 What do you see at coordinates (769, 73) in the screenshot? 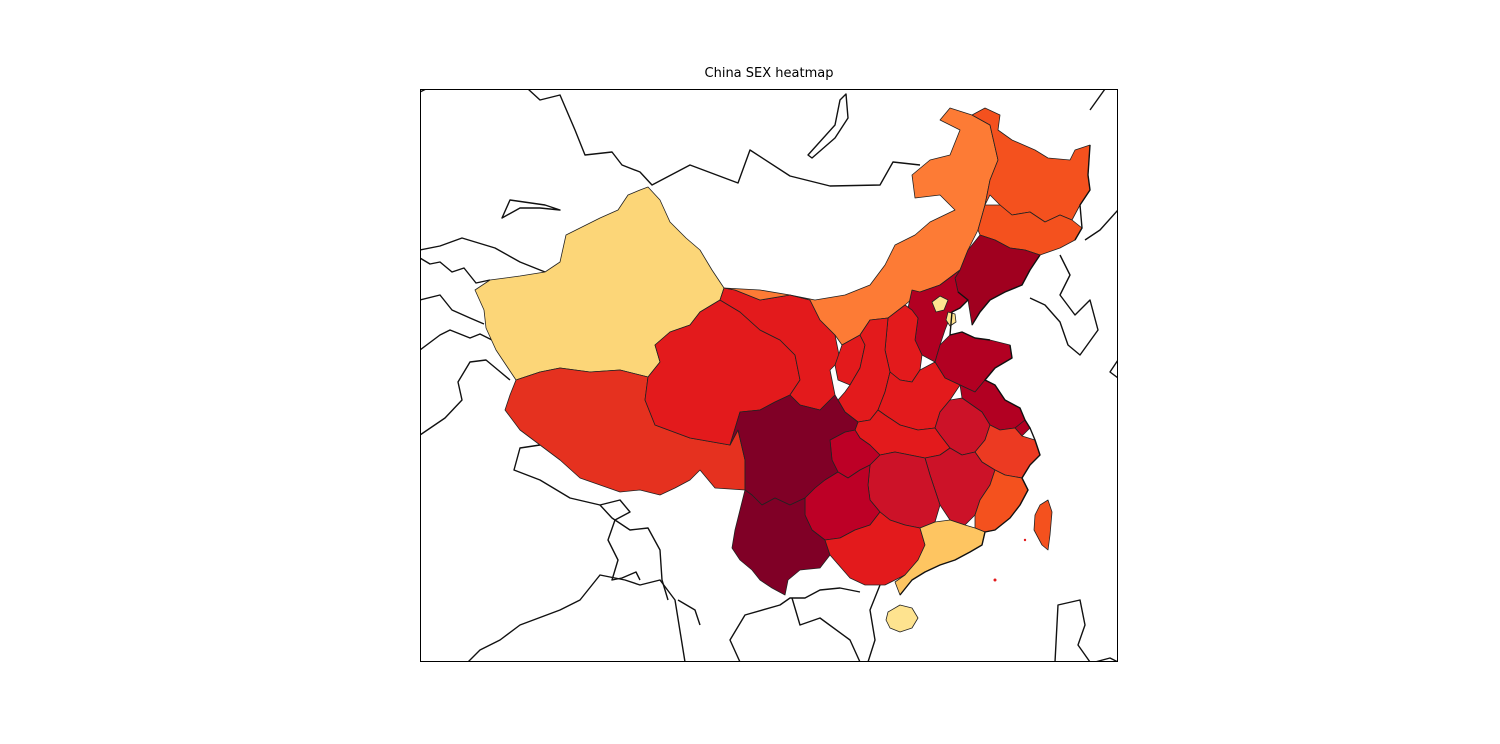
I see `chart-title: China SEX heatmap` at bounding box center [769, 73].